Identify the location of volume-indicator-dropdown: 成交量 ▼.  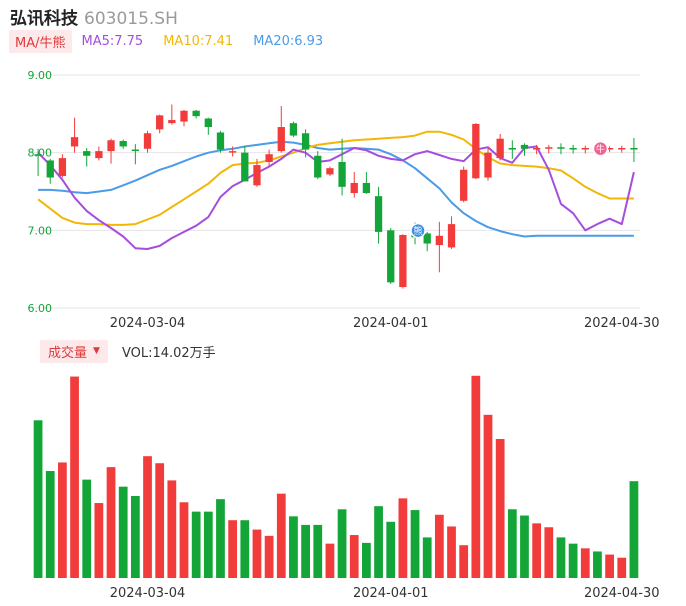
(74, 351).